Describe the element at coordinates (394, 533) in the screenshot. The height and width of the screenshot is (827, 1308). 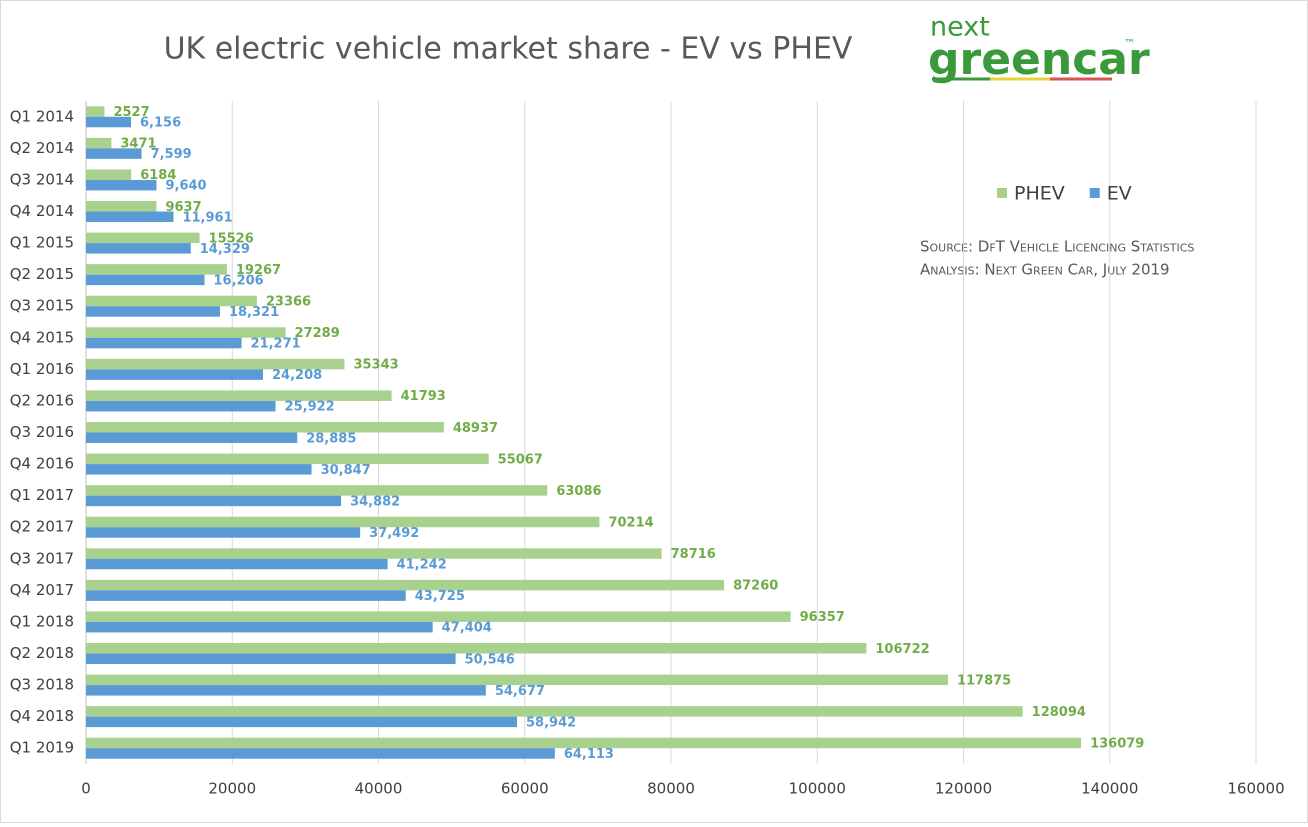
I see `value-label: 37,492` at that location.